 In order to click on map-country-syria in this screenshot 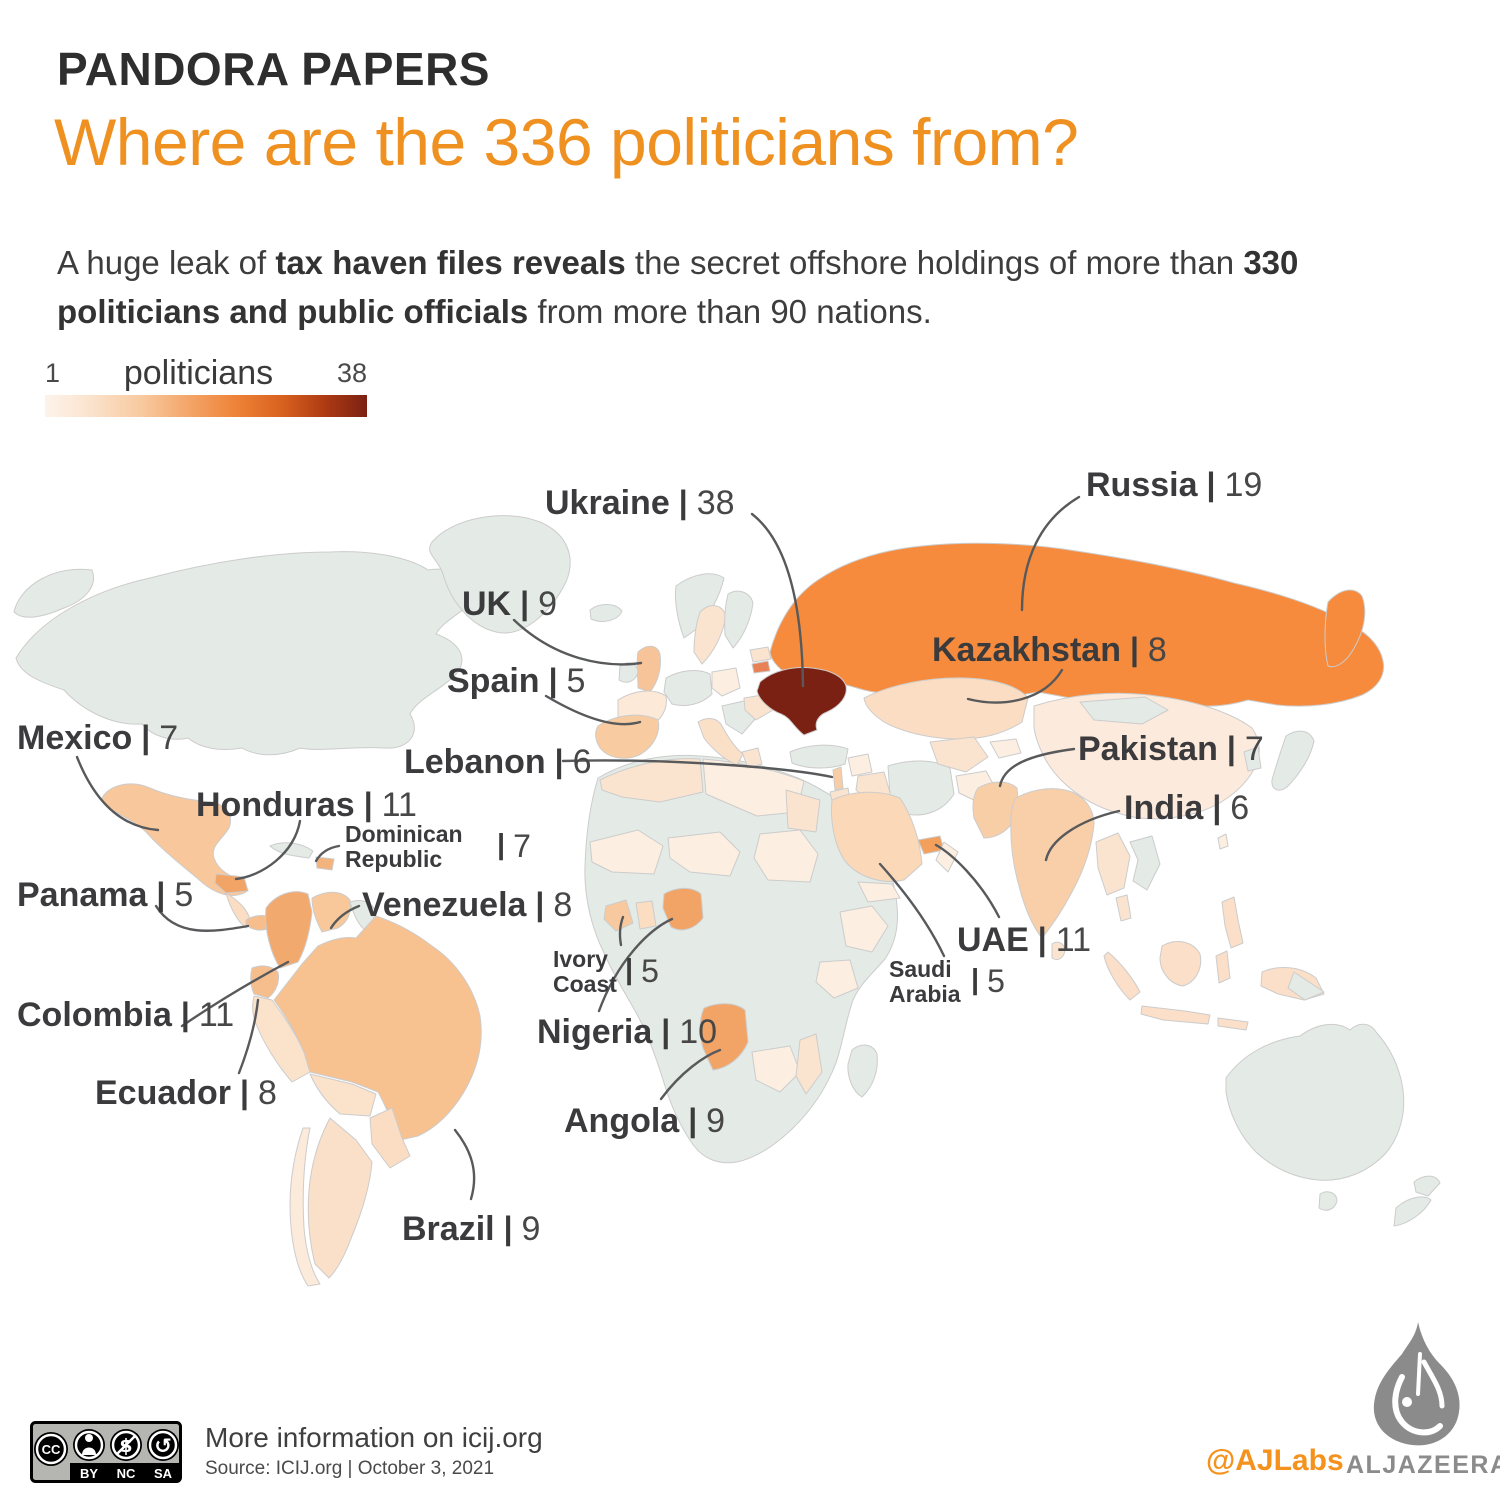, I will do `click(860, 765)`.